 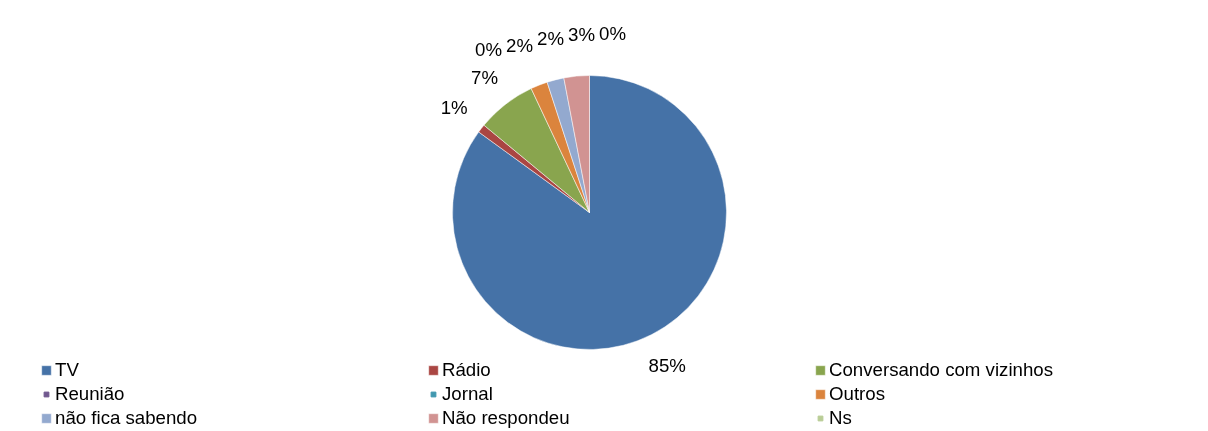 I want to click on data-label: 85%, so click(x=667, y=365).